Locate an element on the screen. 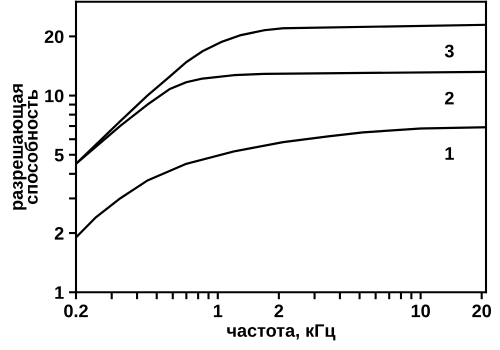 This screenshot has height=350, width=500. x-tick-label: 1 is located at coordinates (218, 311).